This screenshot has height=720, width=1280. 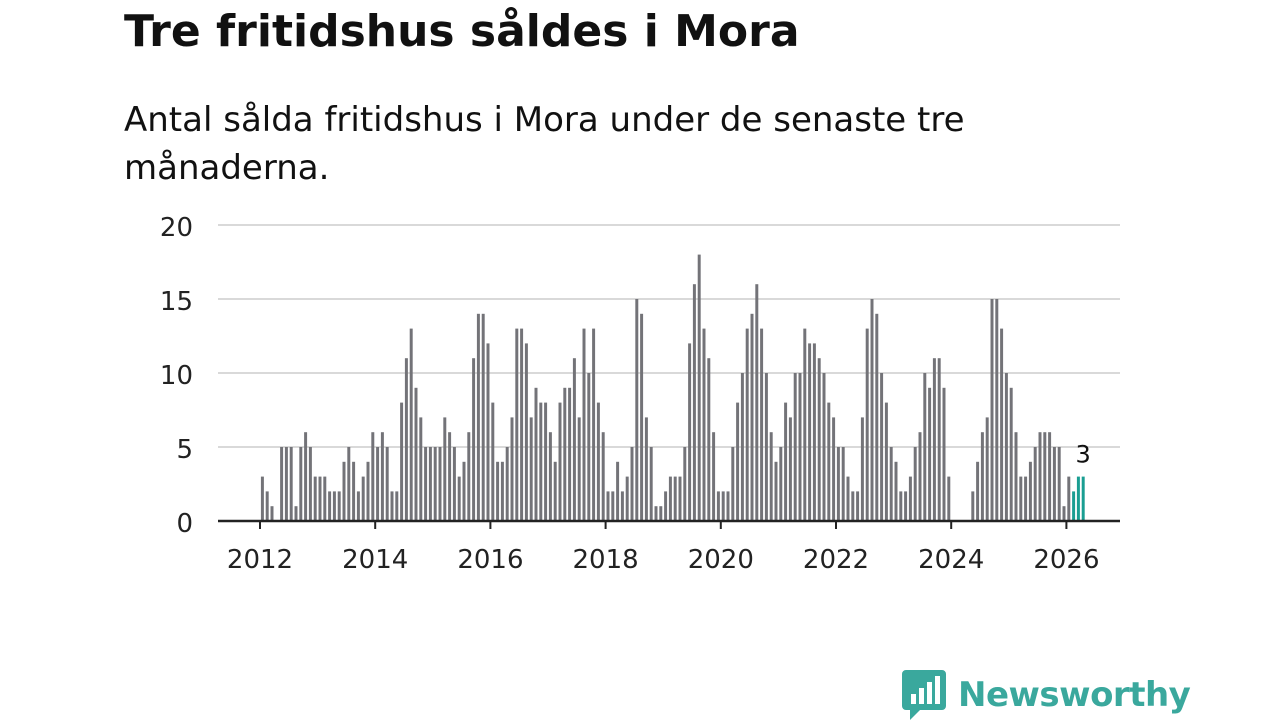 What do you see at coordinates (184, 450) in the screenshot?
I see `y-tick-label: 5` at bounding box center [184, 450].